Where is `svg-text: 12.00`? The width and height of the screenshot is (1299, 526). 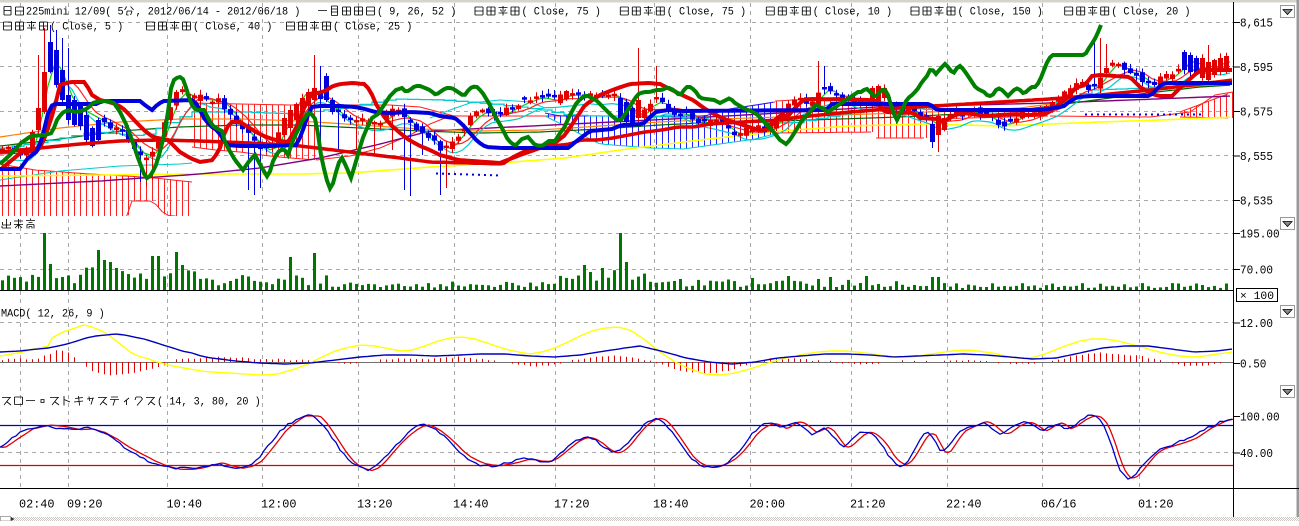 svg-text: 12.00 is located at coordinates (1256, 324).